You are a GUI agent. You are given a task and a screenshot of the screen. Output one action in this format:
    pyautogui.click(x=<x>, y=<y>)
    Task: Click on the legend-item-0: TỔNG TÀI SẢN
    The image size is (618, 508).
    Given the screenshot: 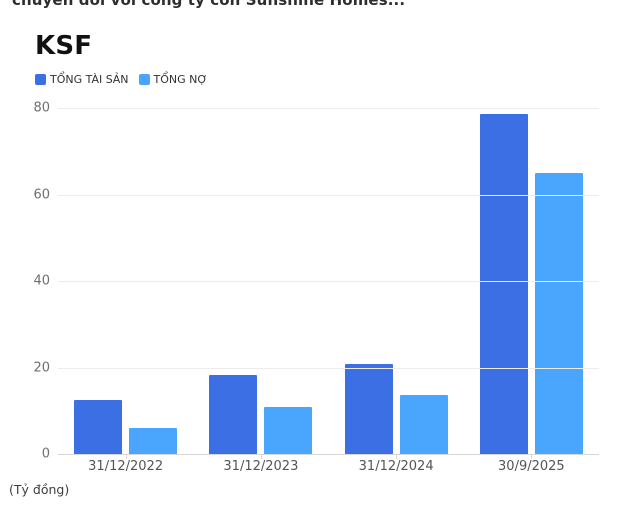 What is the action you would take?
    pyautogui.click(x=82, y=79)
    